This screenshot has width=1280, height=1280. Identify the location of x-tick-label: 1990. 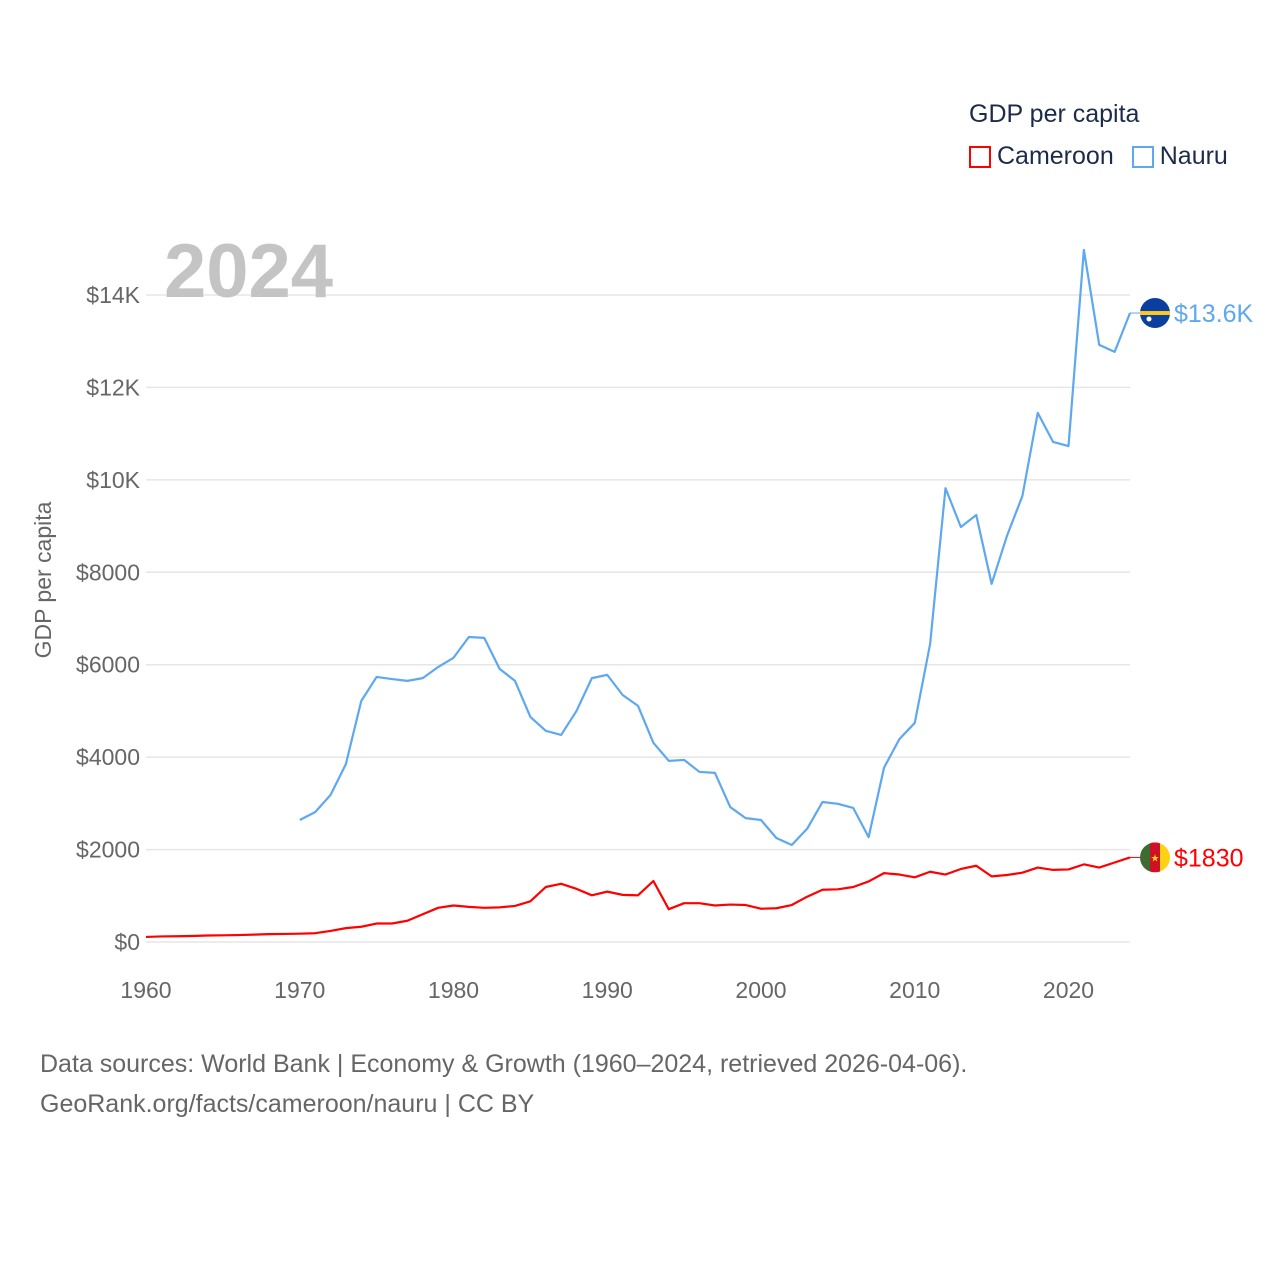
(607, 990).